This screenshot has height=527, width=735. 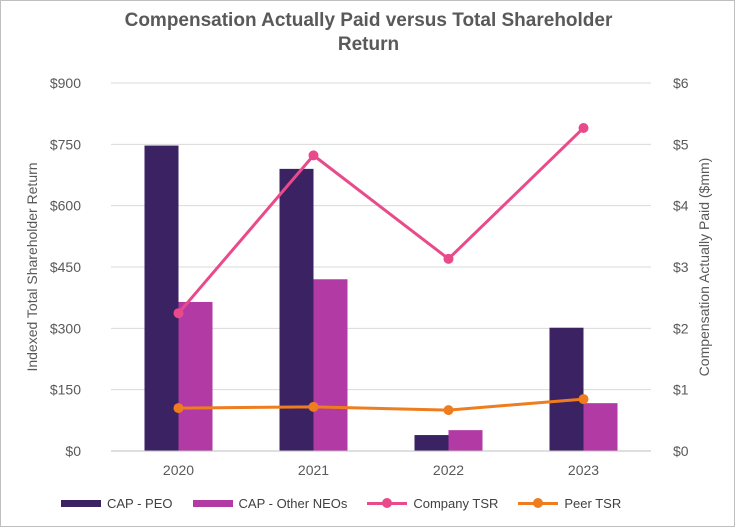 I want to click on line-peer-tsr, so click(x=381, y=404).